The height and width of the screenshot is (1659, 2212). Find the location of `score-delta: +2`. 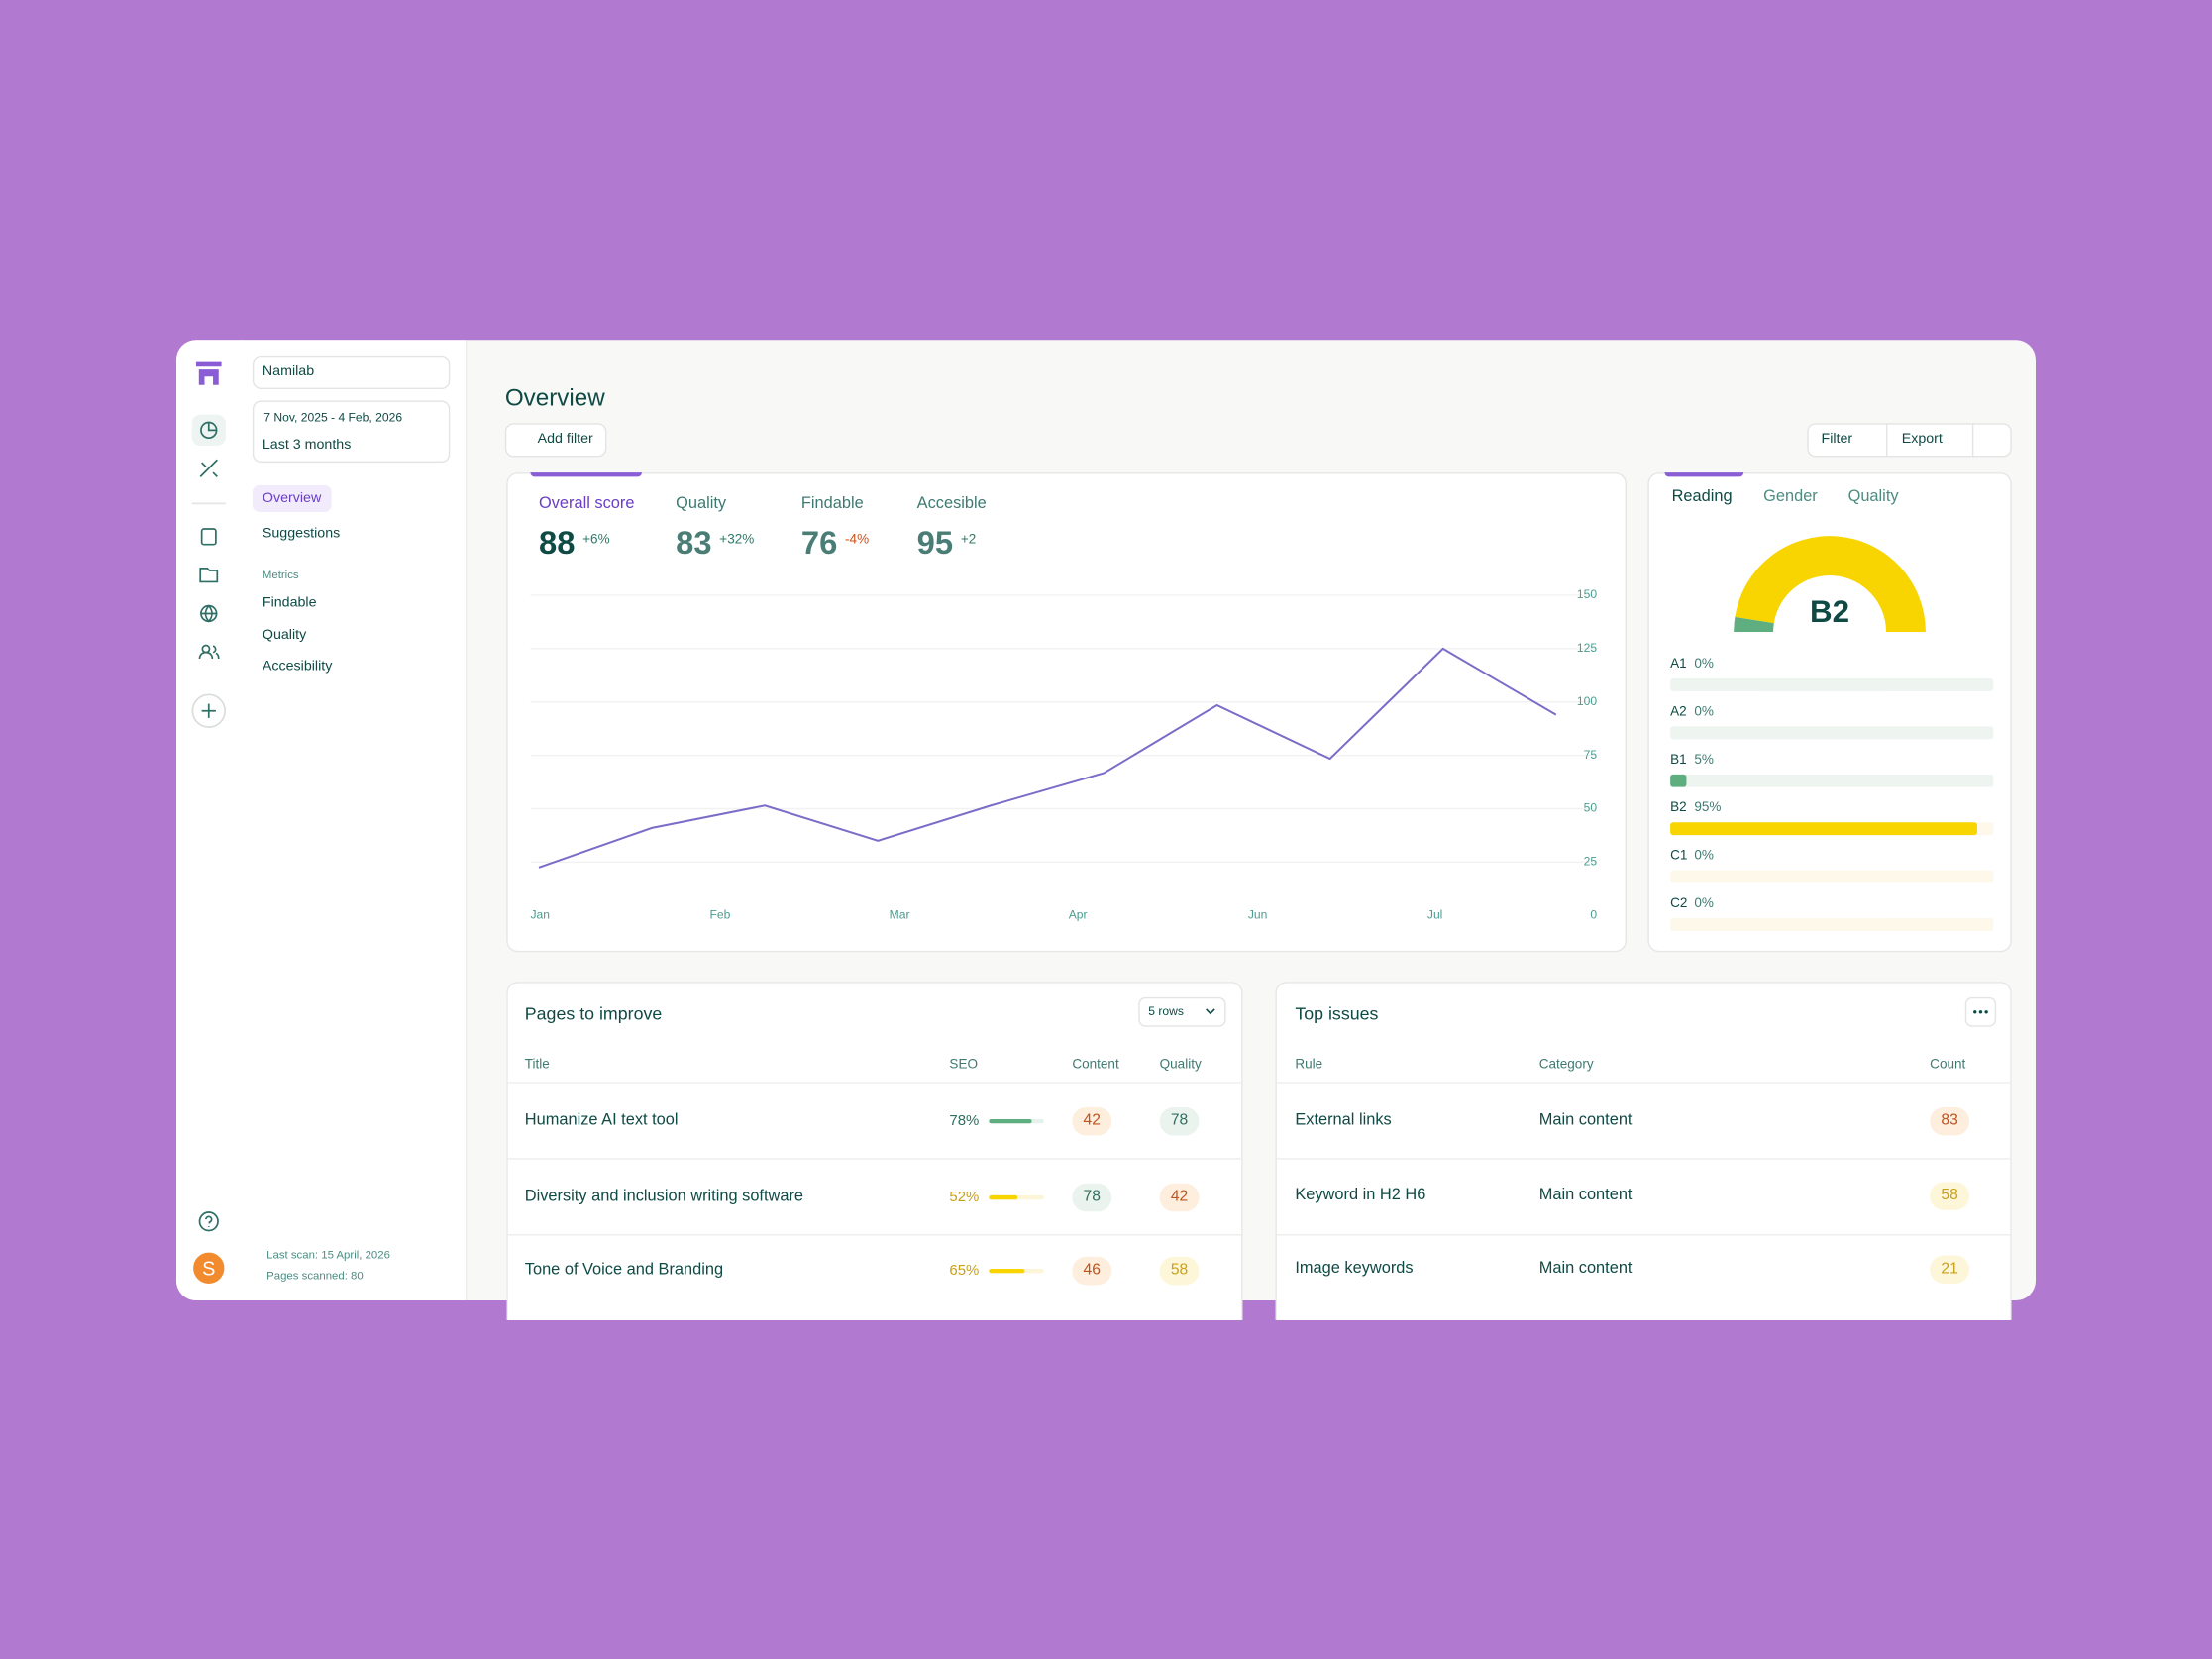

score-delta: +2 is located at coordinates (968, 540).